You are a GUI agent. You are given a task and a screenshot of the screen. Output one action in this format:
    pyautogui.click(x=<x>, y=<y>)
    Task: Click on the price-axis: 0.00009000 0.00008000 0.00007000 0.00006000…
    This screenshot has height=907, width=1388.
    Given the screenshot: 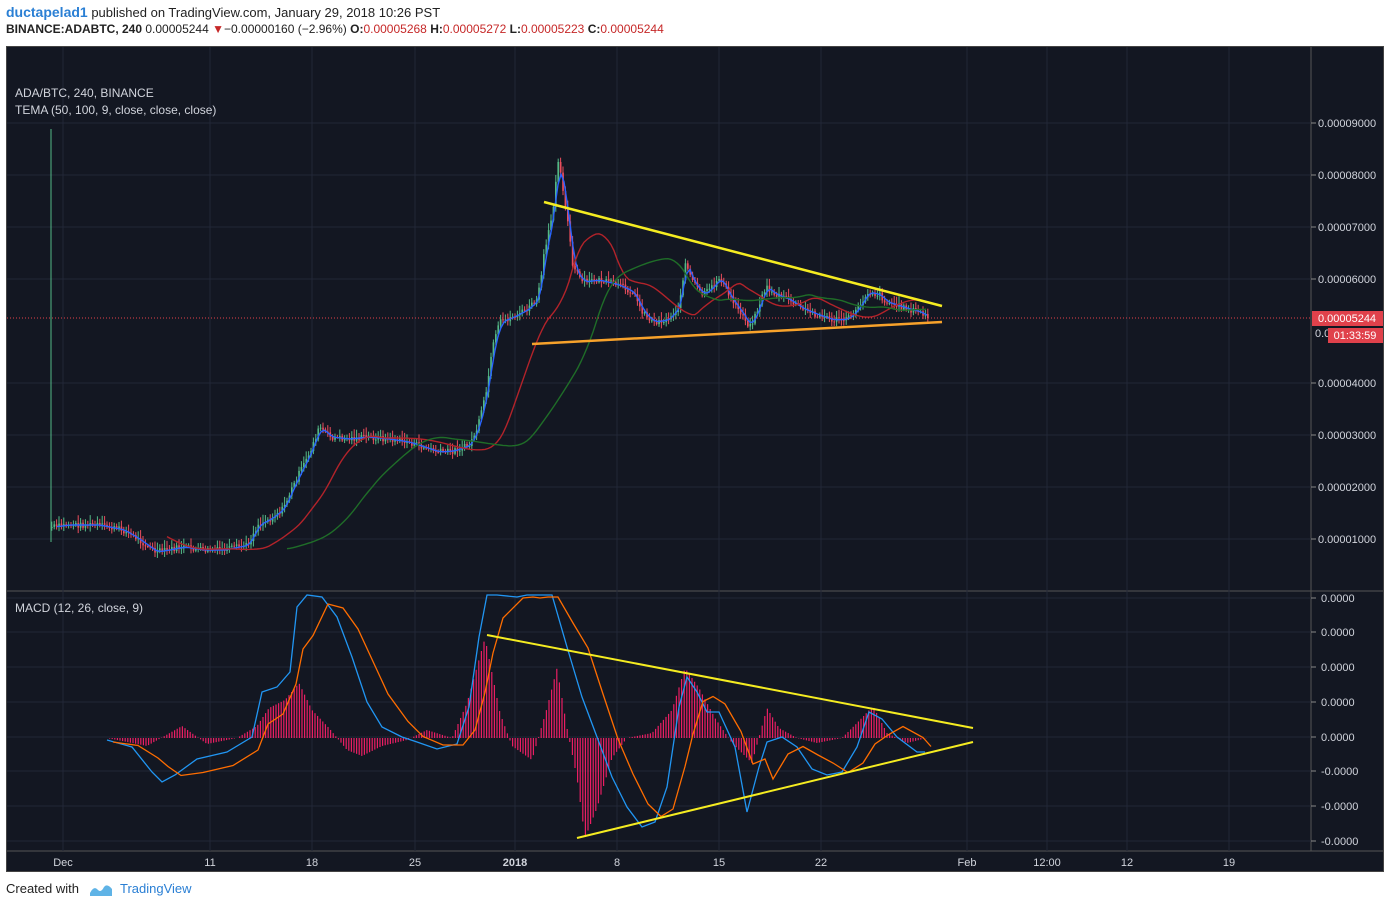 What is the action you would take?
    pyautogui.click(x=1343, y=483)
    